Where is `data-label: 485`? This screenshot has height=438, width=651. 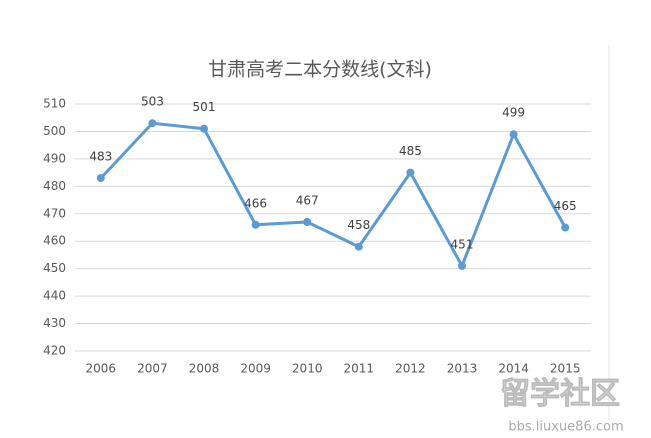 data-label: 485 is located at coordinates (410, 151).